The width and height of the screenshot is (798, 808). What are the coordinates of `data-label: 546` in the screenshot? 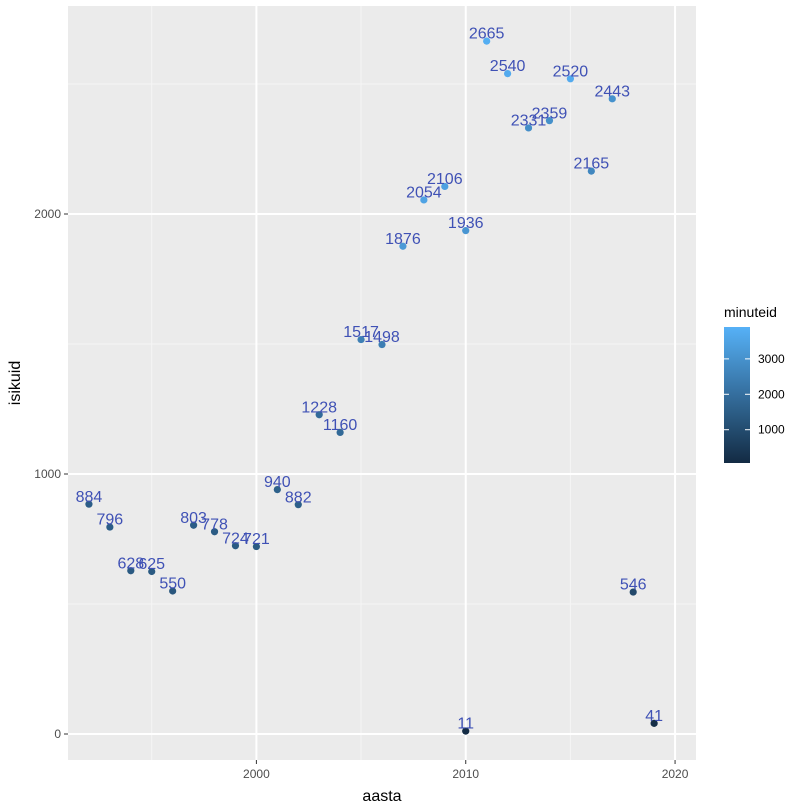 It's located at (633, 585).